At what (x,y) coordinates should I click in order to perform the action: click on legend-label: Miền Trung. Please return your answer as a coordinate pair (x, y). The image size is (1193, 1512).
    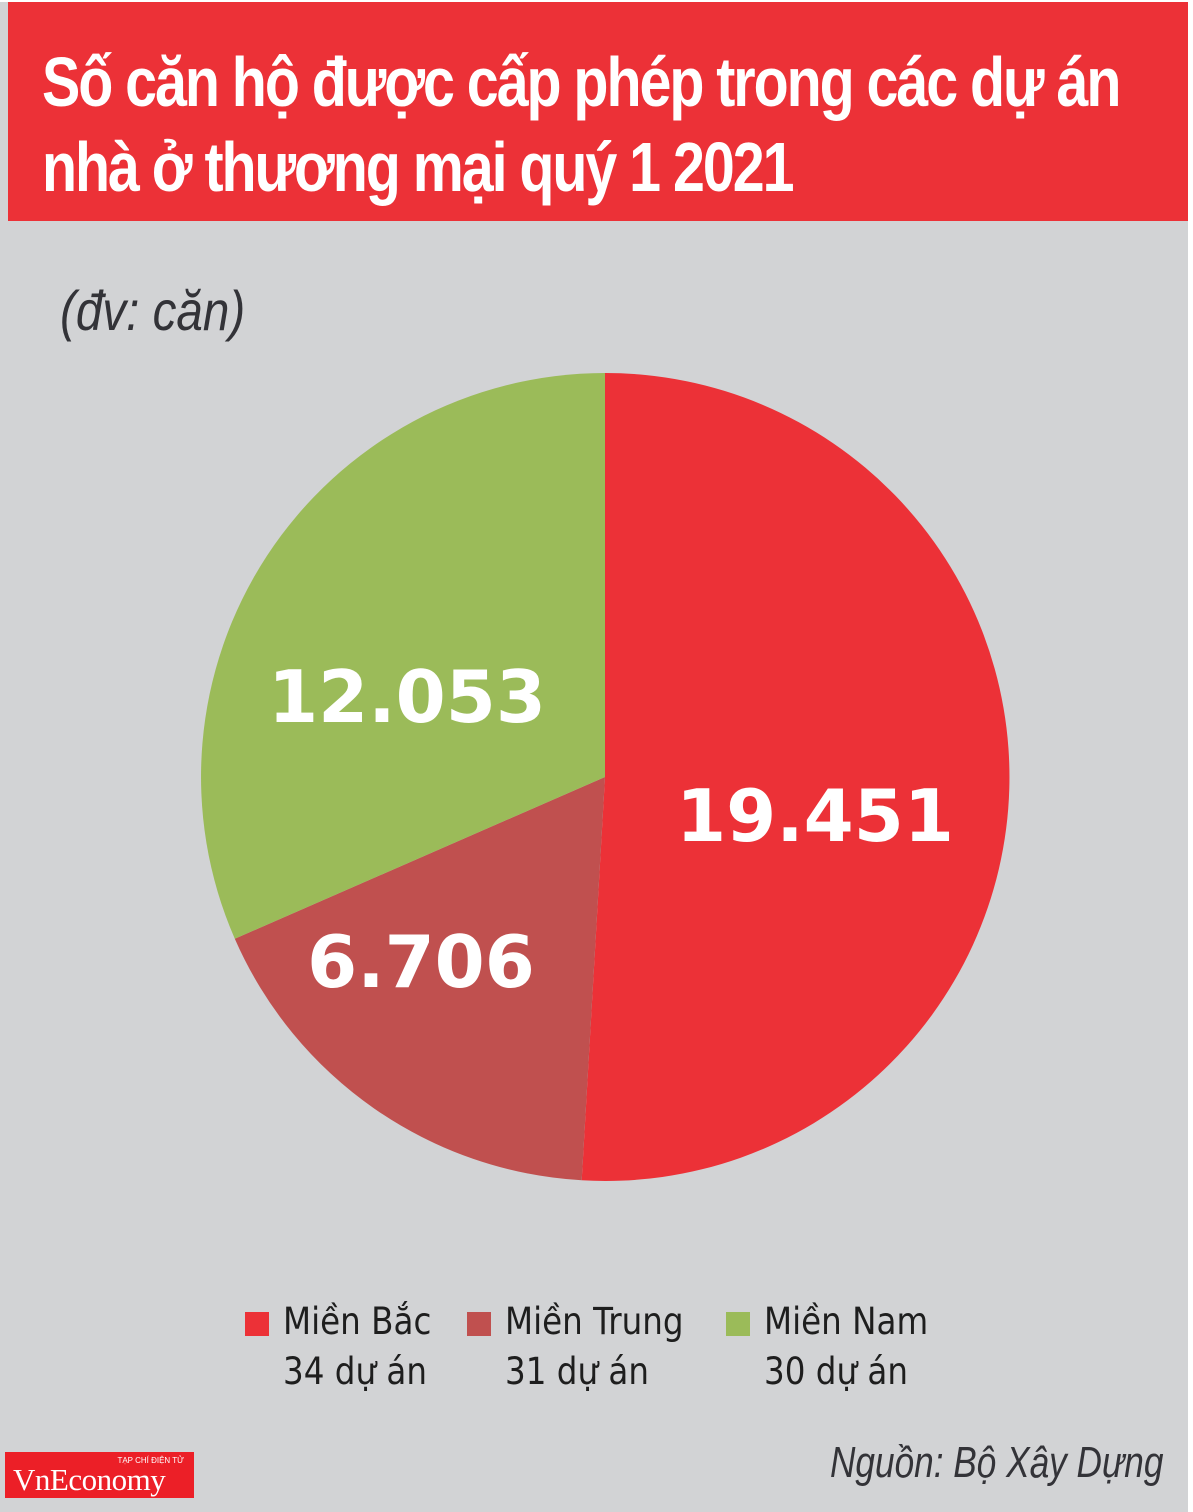
    Looking at the image, I should click on (594, 1321).